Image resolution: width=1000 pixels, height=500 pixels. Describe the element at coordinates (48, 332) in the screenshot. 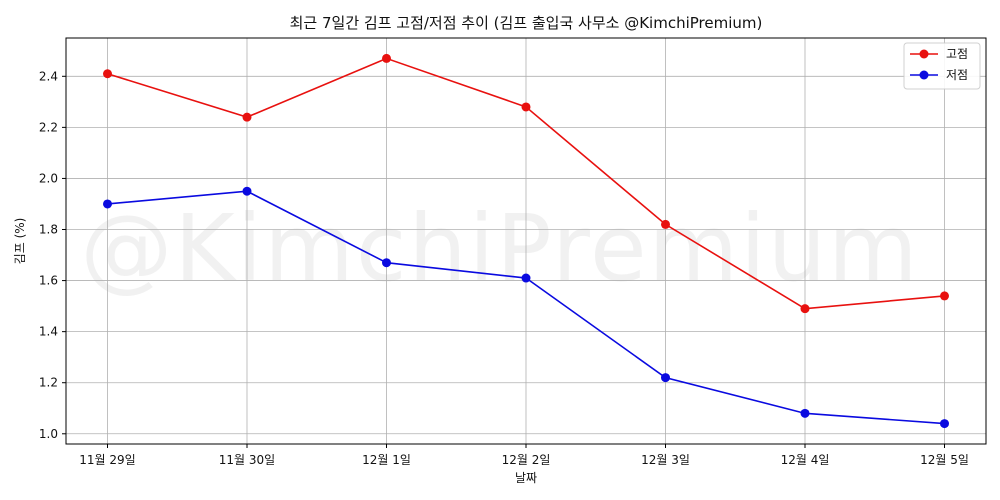

I see `y-tick-label: 1.4` at that location.